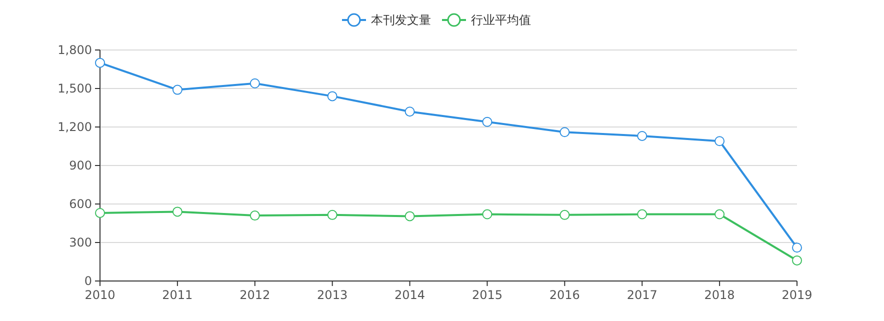 The height and width of the screenshot is (321, 884). I want to click on x-tick-label: 2011, so click(177, 295).